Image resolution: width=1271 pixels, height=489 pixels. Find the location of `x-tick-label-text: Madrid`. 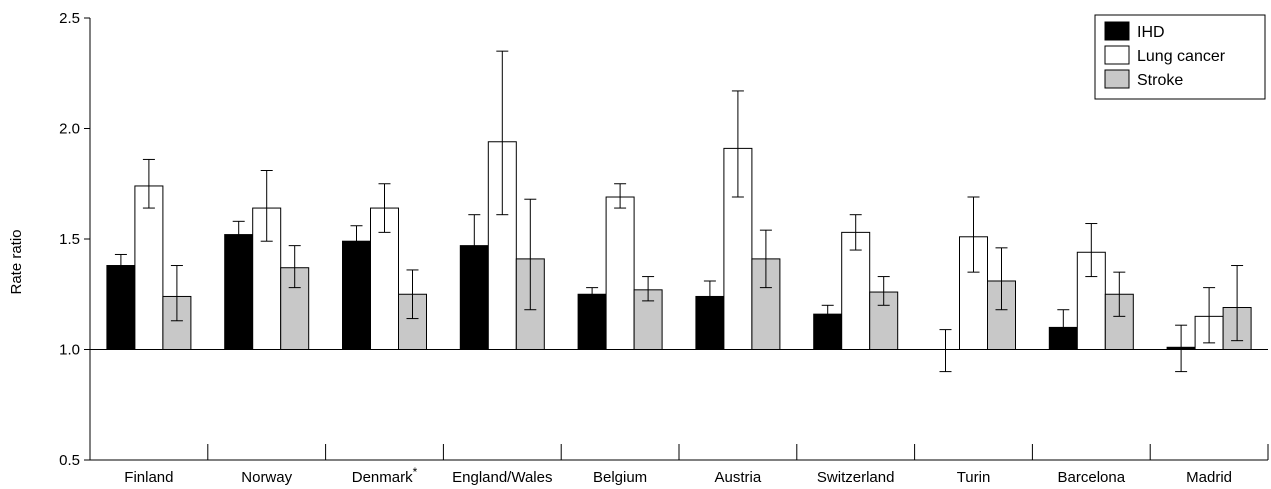

x-tick-label-text: Madrid is located at coordinates (1209, 477).